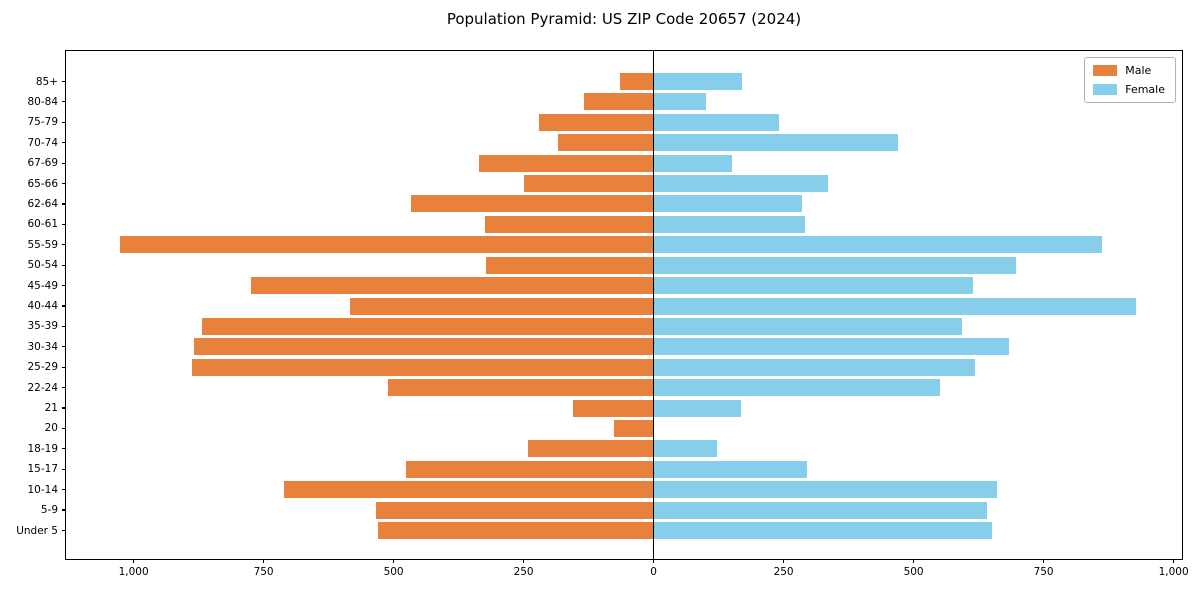 The width and height of the screenshot is (1200, 600). I want to click on y-tick-label: 62-64, so click(42, 203).